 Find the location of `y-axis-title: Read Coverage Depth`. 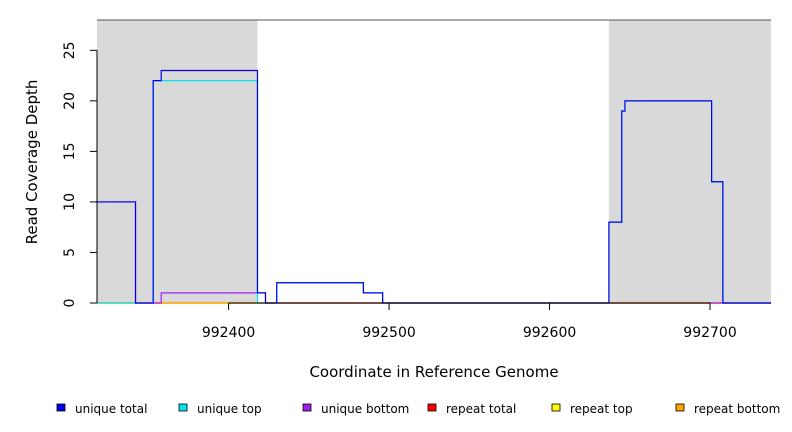

y-axis-title: Read Coverage Depth is located at coordinates (32, 162).